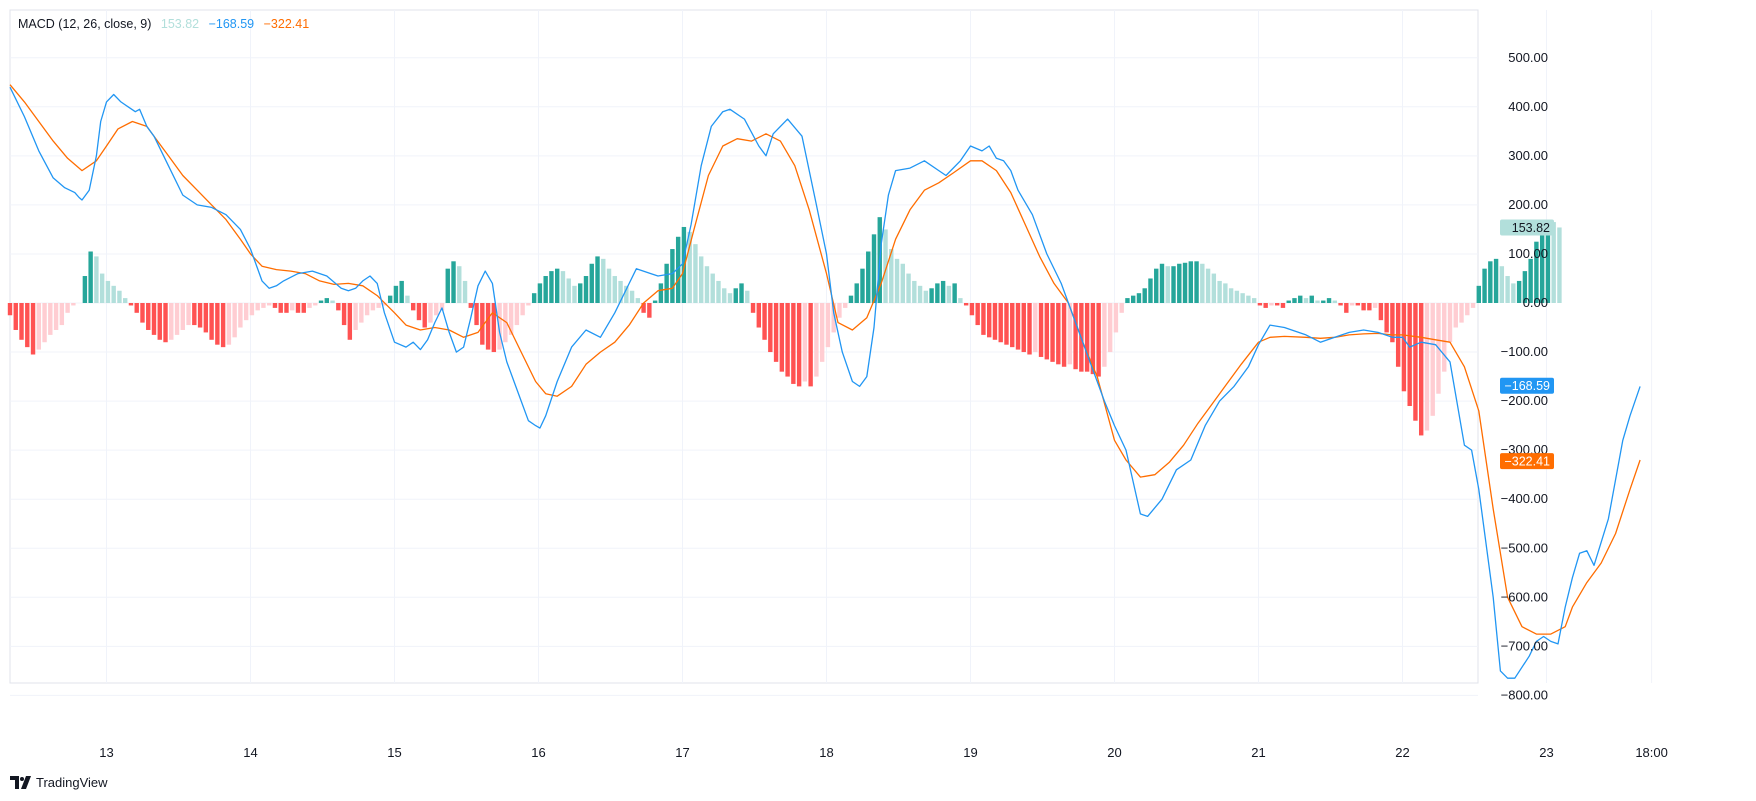 This screenshot has height=801, width=1756. I want to click on x-tick-label: 14, so click(250, 752).